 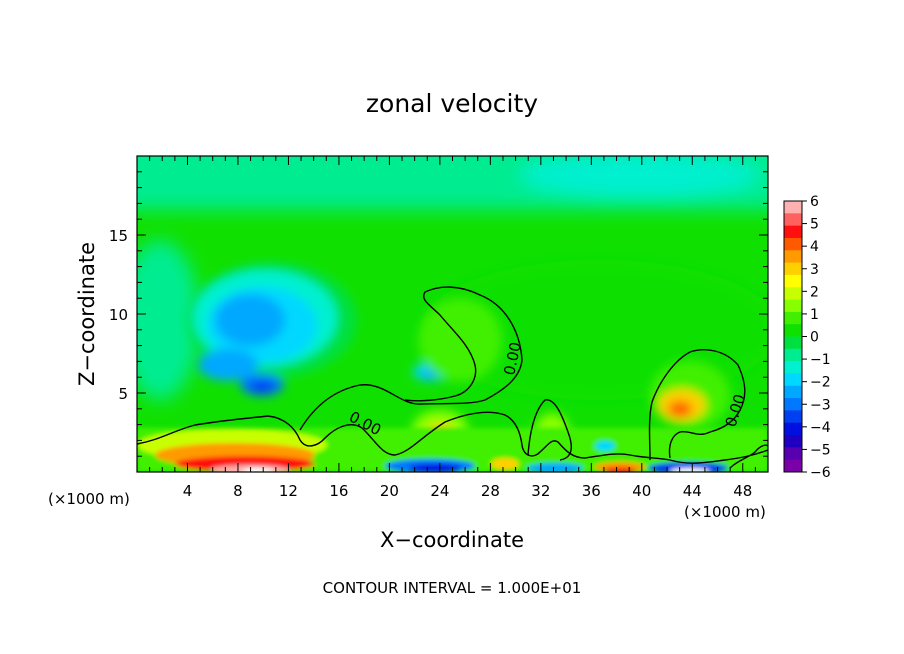 I want to click on colorbar-tick-label: 6, so click(x=814, y=202).